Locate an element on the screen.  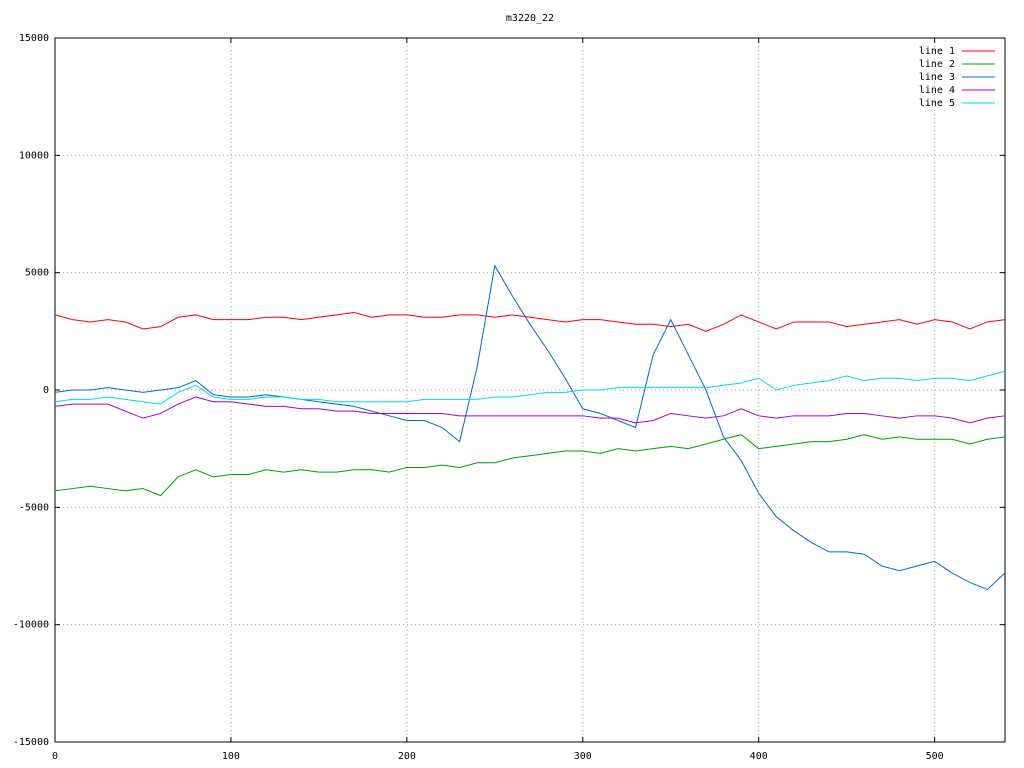
y-tick-label: 15000 is located at coordinates (34, 38).